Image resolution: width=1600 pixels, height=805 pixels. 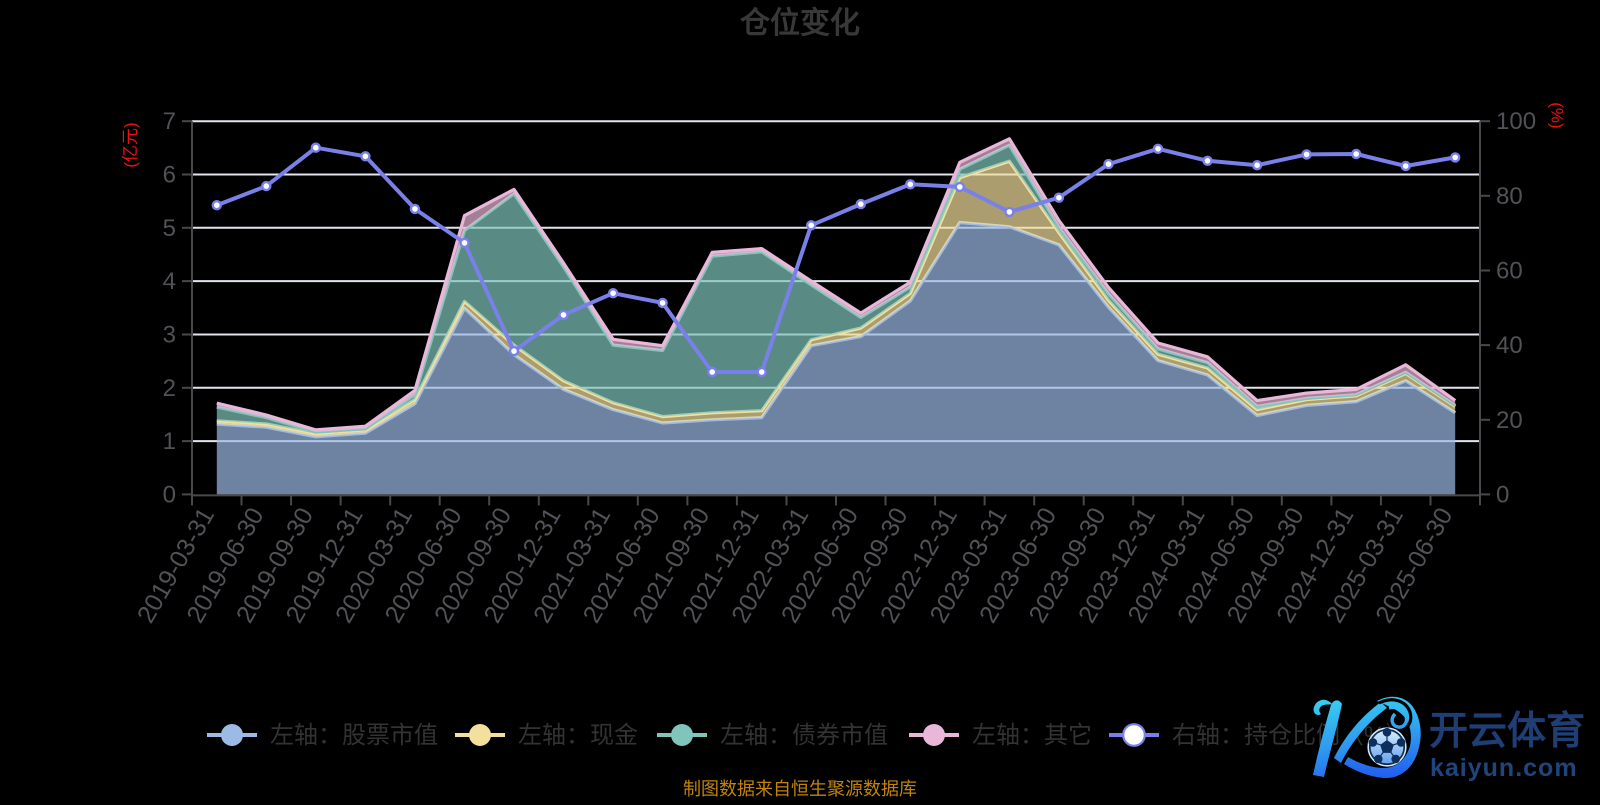 I want to click on svg-text: 左轴：债券市值, so click(x=804, y=735).